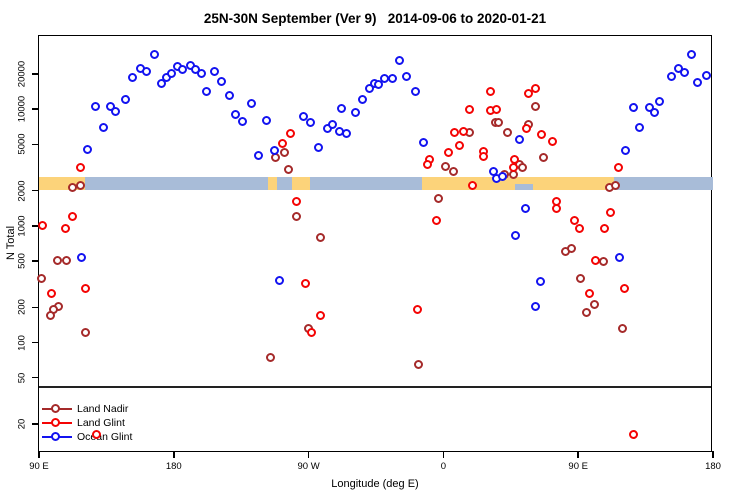 The height and width of the screenshot is (500, 750). What do you see at coordinates (22, 342) in the screenshot?
I see `y-tick-label: 100` at bounding box center [22, 342].